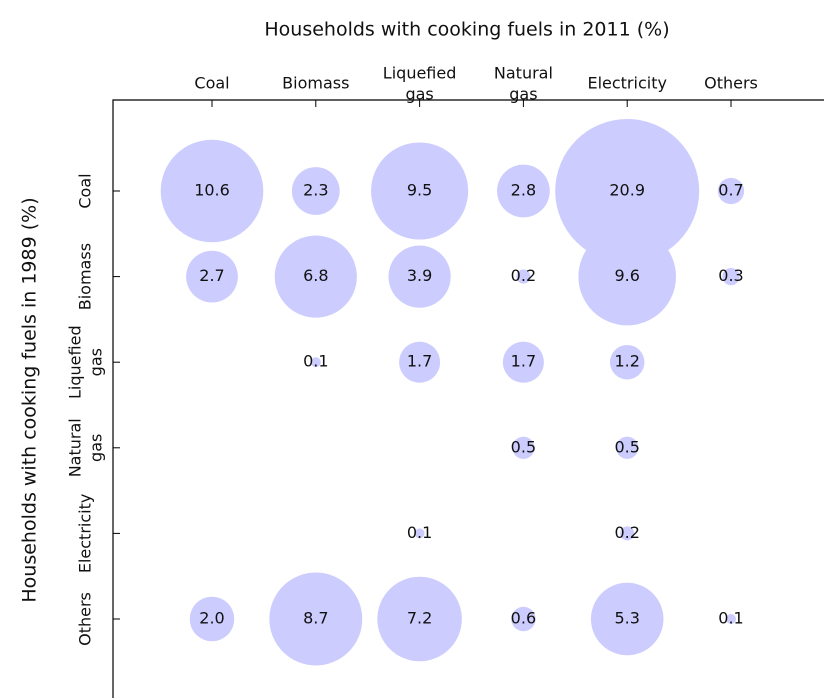 This screenshot has width=824, height=698. Describe the element at coordinates (85, 619) in the screenshot. I see `y-tick-label: Others` at that location.